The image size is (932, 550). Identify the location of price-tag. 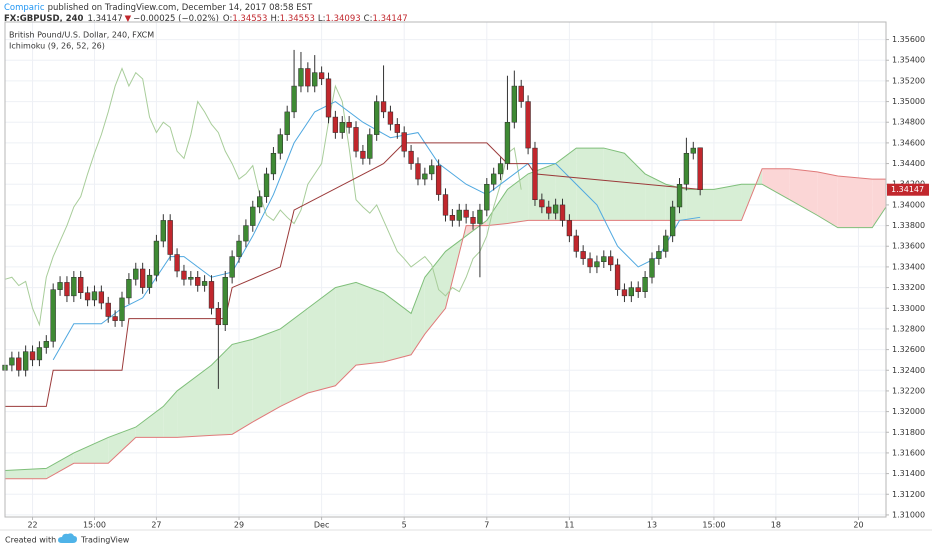
(908, 189).